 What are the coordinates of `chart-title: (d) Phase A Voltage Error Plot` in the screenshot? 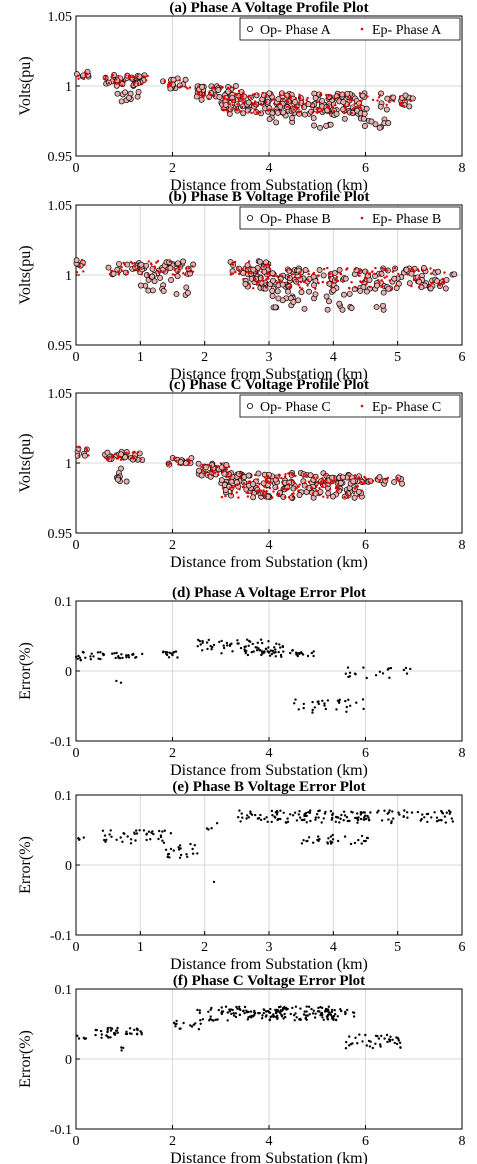 It's located at (269, 593).